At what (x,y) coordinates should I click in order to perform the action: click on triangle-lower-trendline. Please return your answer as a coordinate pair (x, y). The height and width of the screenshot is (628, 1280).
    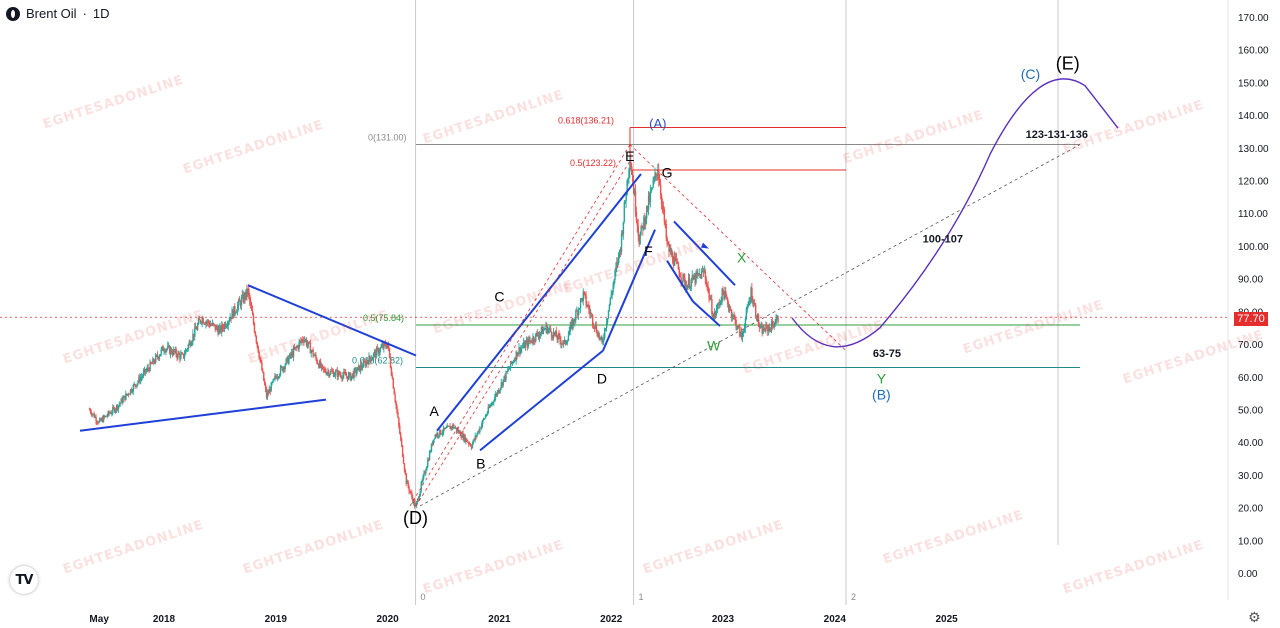
    Looking at the image, I should click on (203, 415).